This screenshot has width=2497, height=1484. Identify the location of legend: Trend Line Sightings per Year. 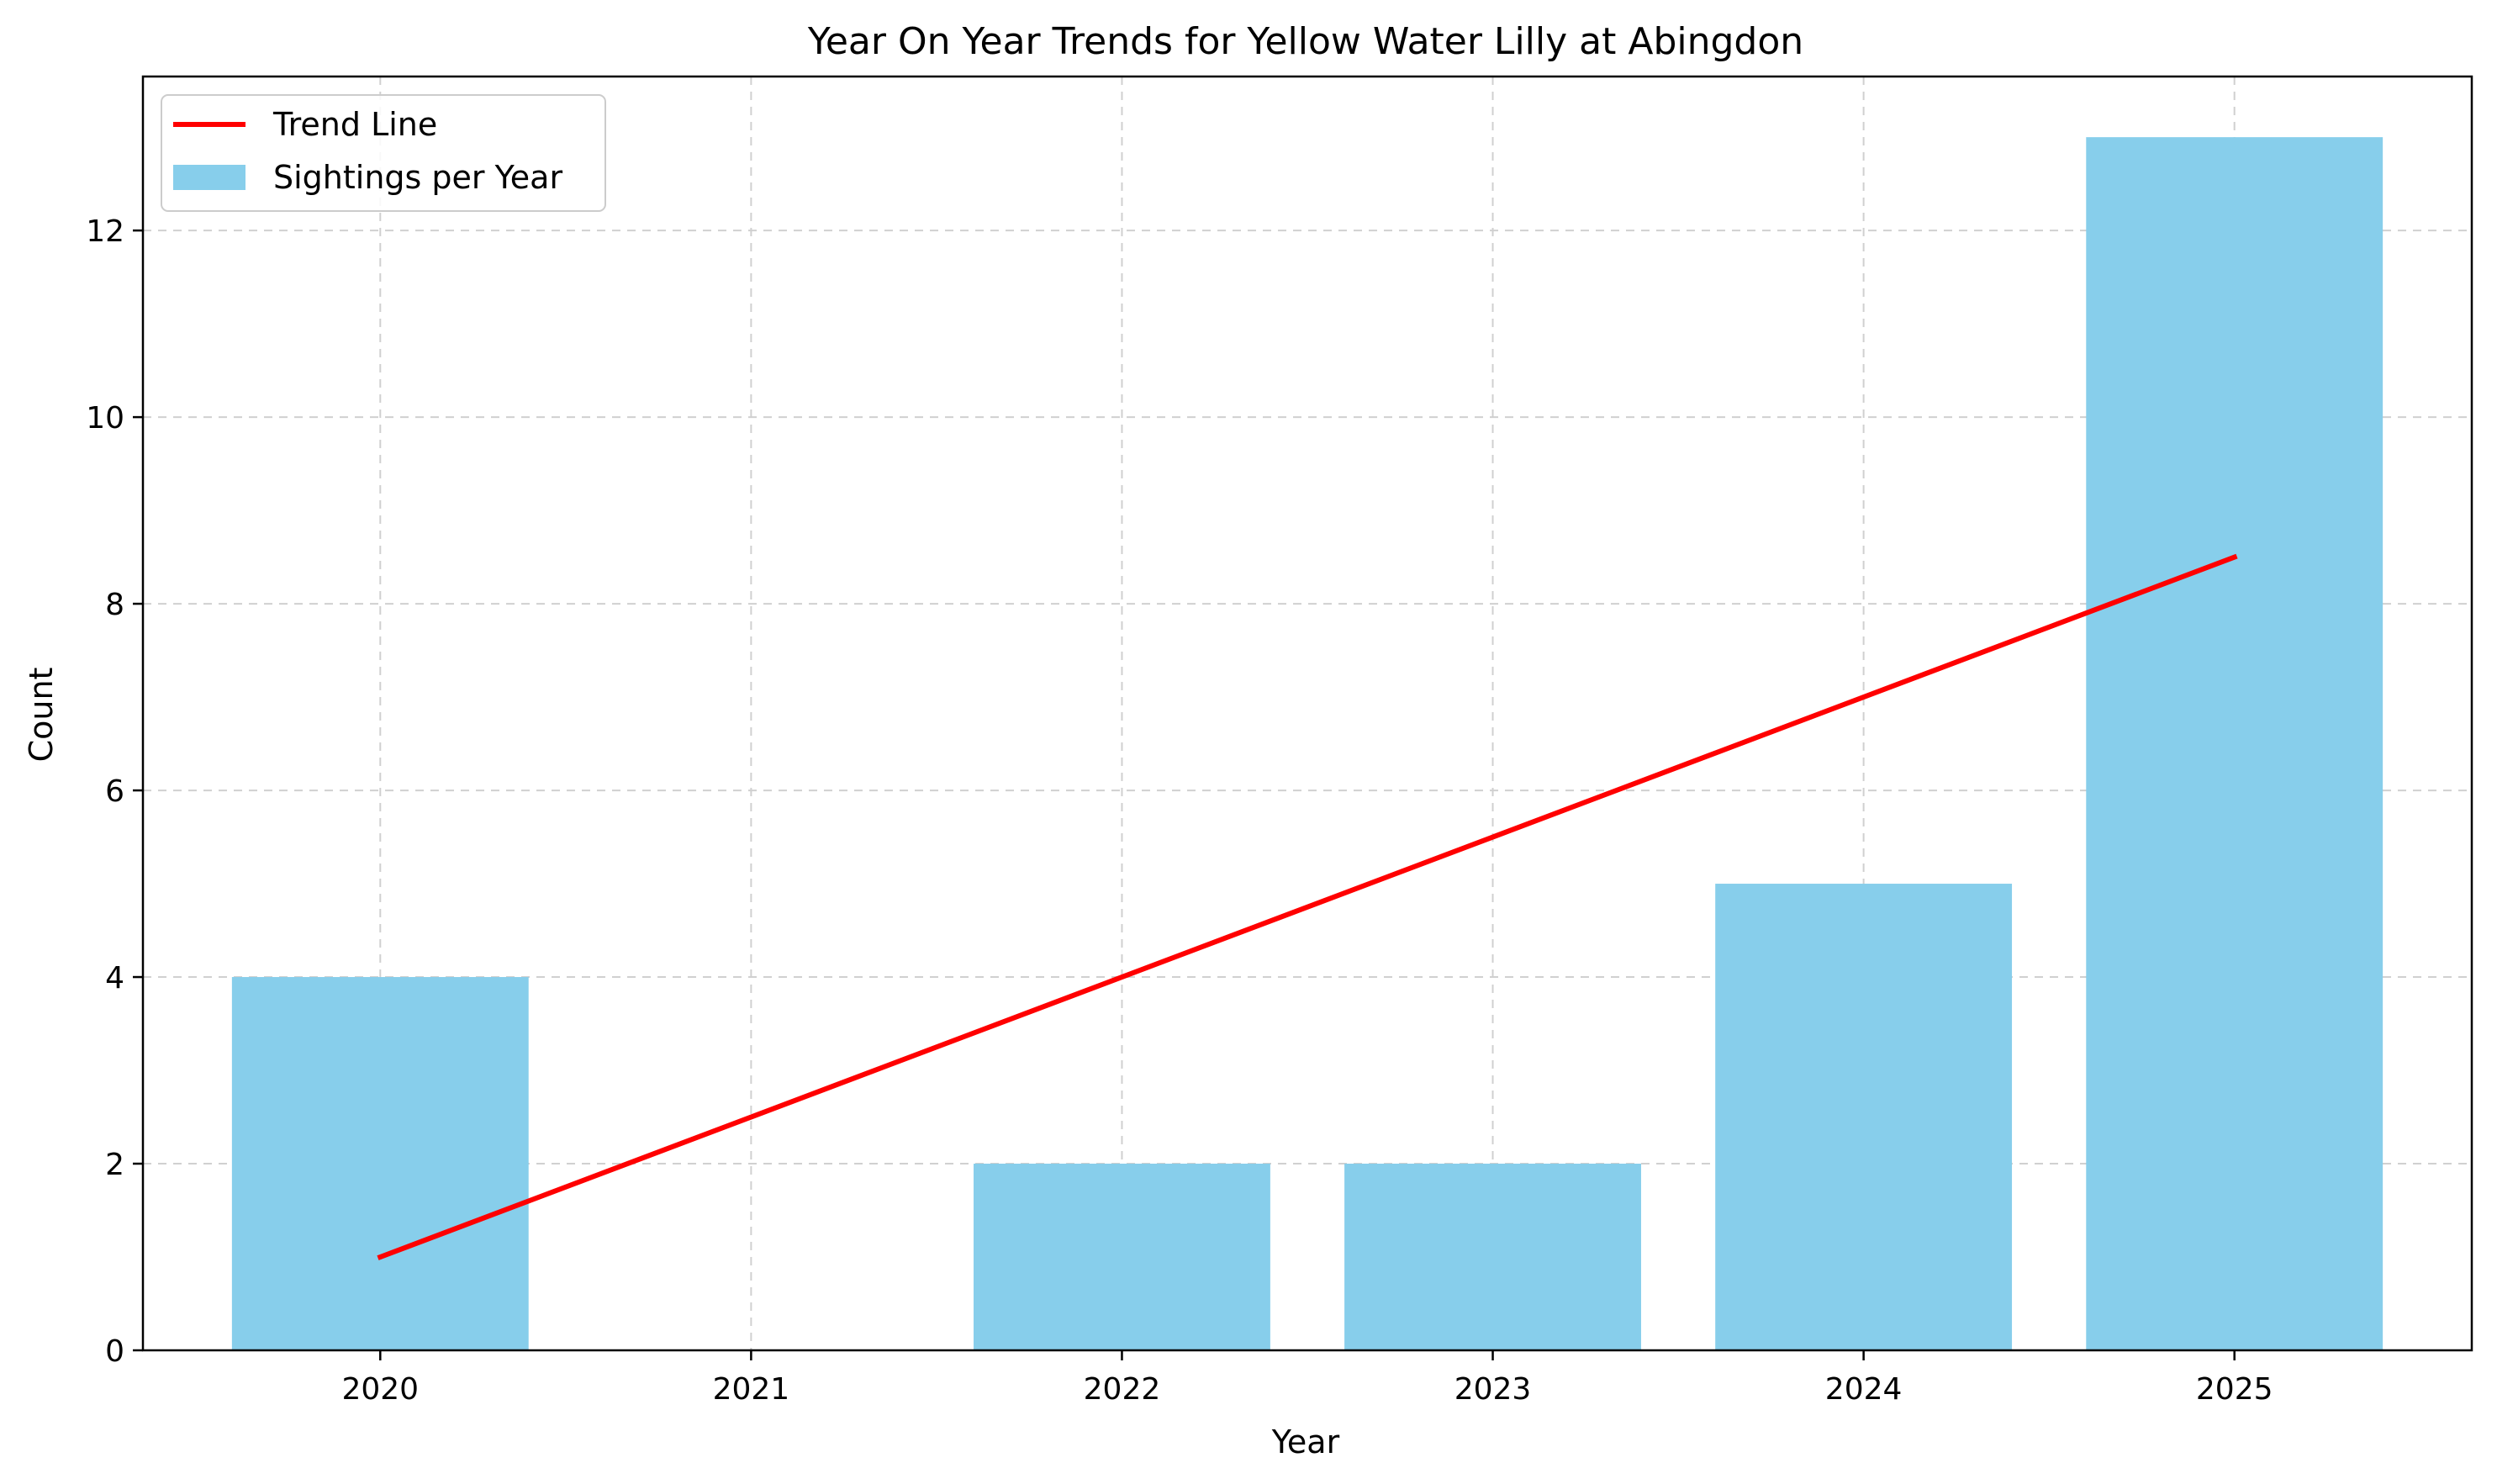
(383, 153).